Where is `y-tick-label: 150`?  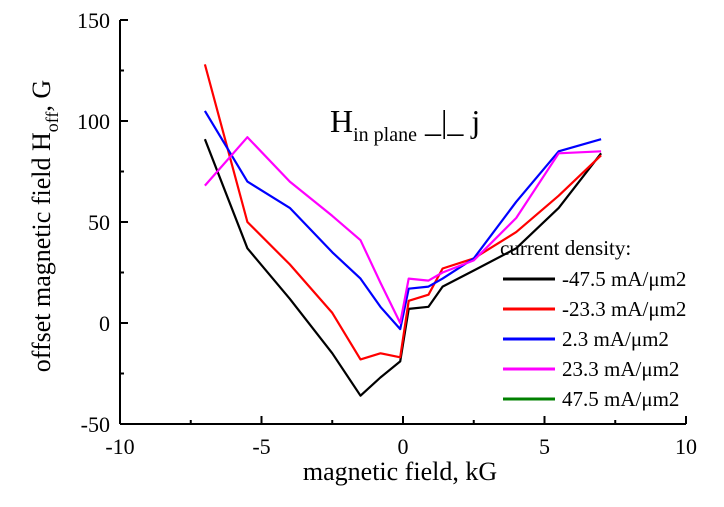 y-tick-label: 150 is located at coordinates (93, 20).